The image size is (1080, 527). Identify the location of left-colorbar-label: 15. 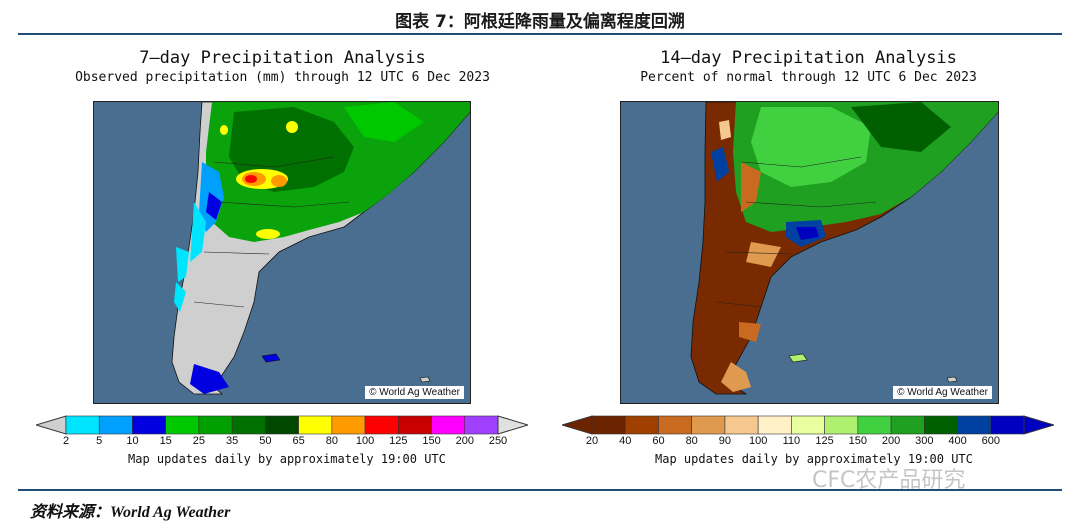
(165, 441).